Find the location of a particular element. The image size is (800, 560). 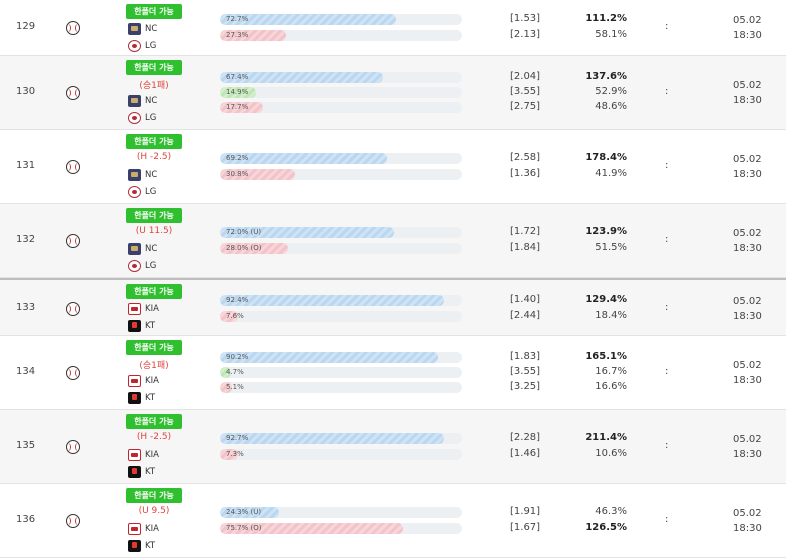

expected-return: 165.1% is located at coordinates (606, 356).